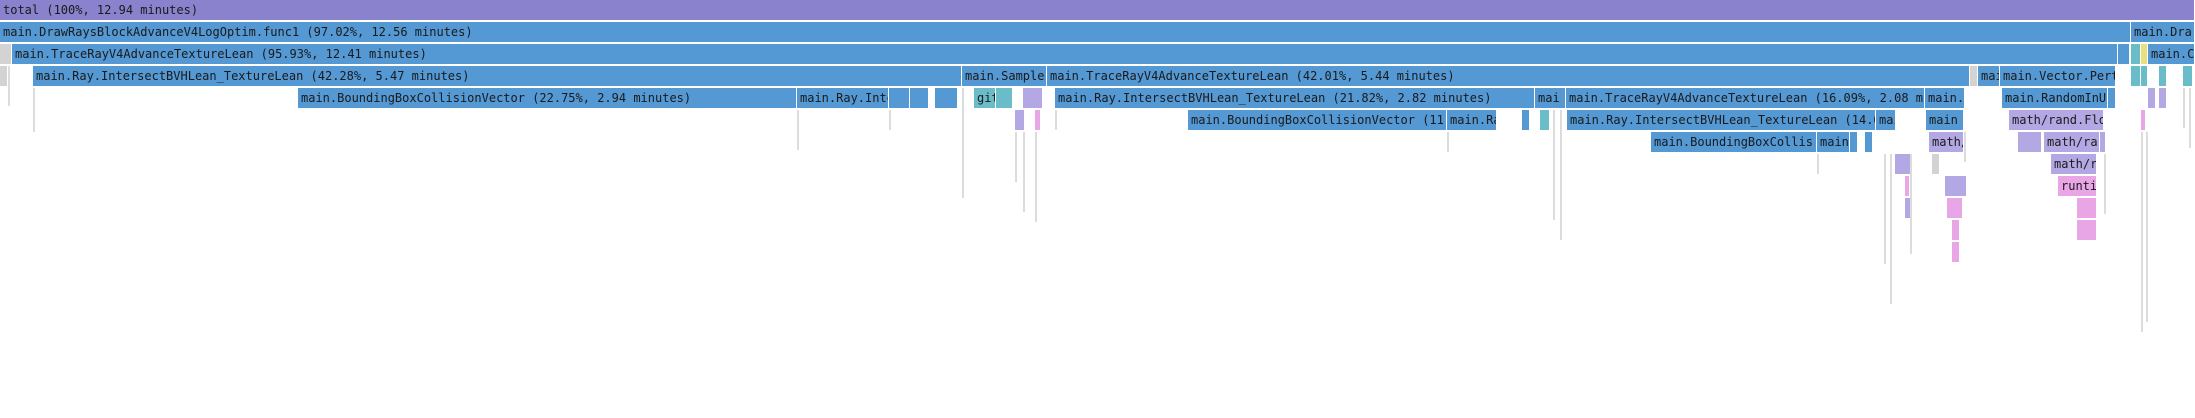  I want to click on flame-frame-label: main.Ra, so click(1473, 120).